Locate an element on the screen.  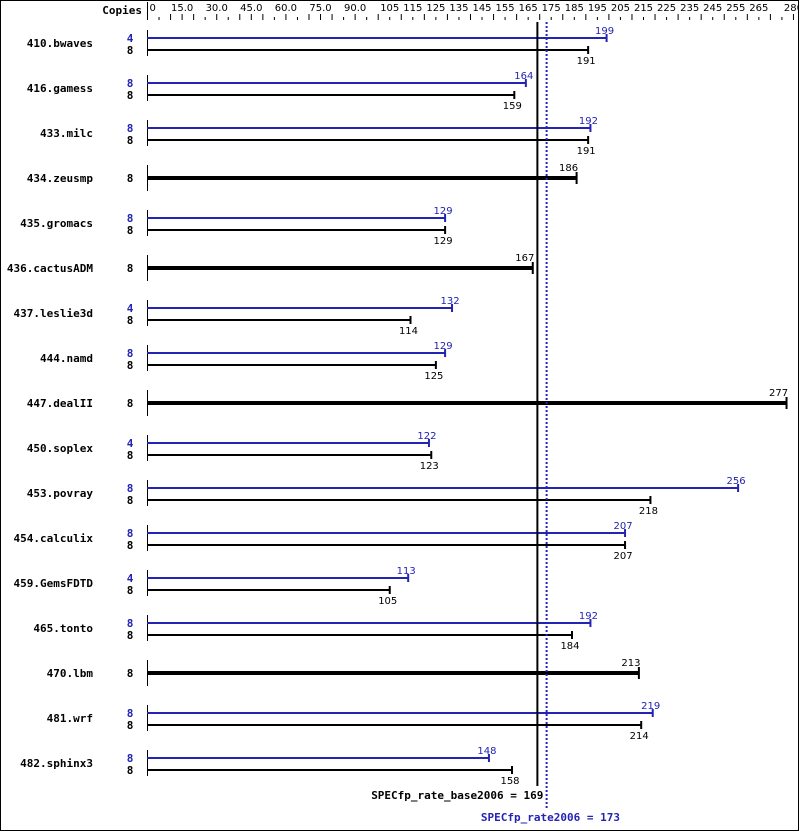
benchmark-name: 454.calculix is located at coordinates (54, 538).